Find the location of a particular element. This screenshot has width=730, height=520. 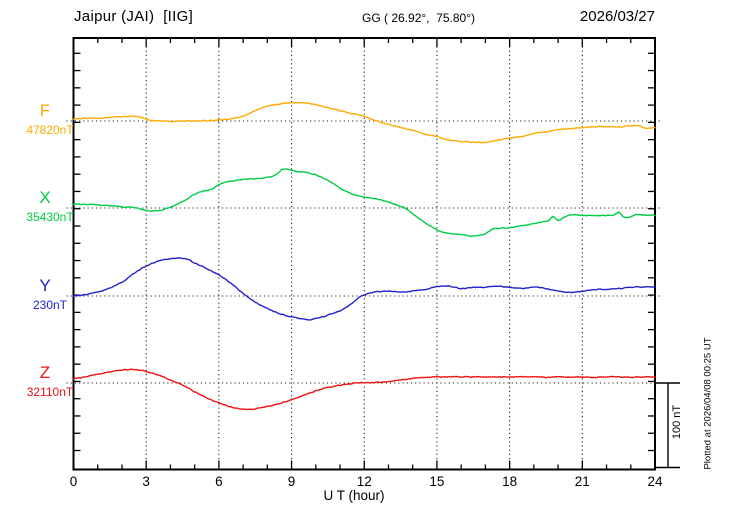

trace-basevalue-X: 35430nT is located at coordinates (50, 217).